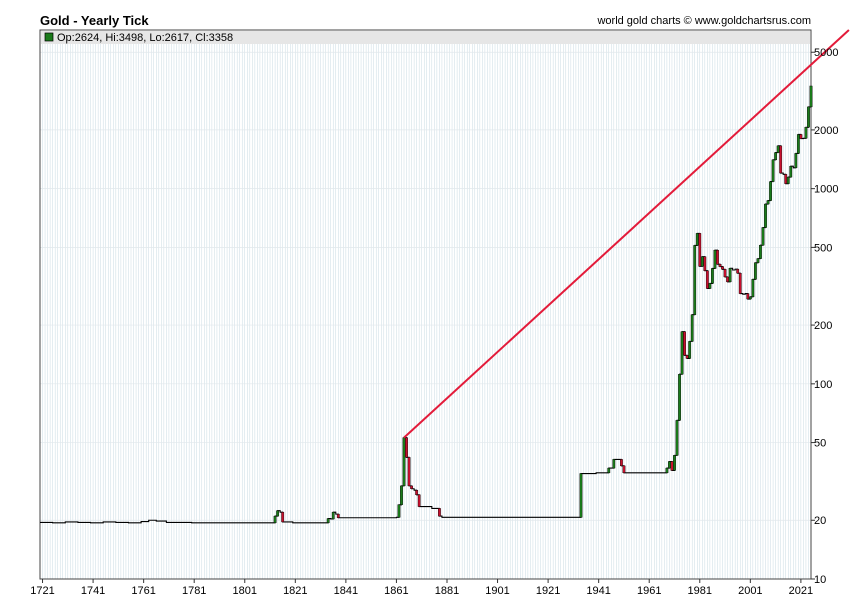 The image size is (850, 616). Describe the element at coordinates (750, 591) in the screenshot. I see `x-tick-label: 2001` at that location.